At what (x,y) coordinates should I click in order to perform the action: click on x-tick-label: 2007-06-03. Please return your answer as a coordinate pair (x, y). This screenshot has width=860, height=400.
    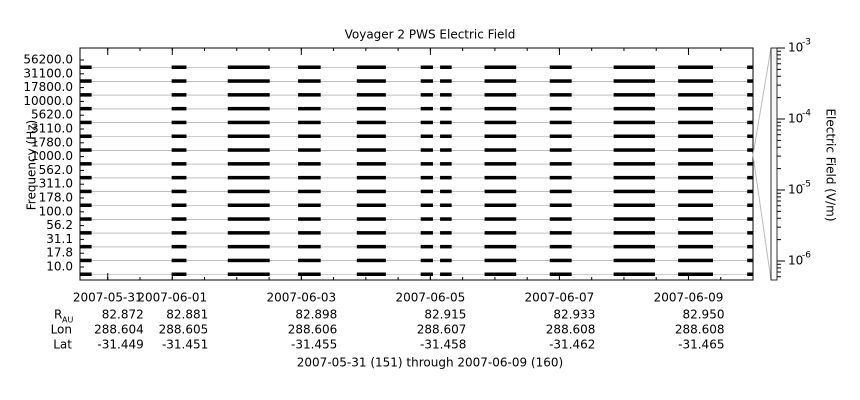
    Looking at the image, I should click on (301, 298).